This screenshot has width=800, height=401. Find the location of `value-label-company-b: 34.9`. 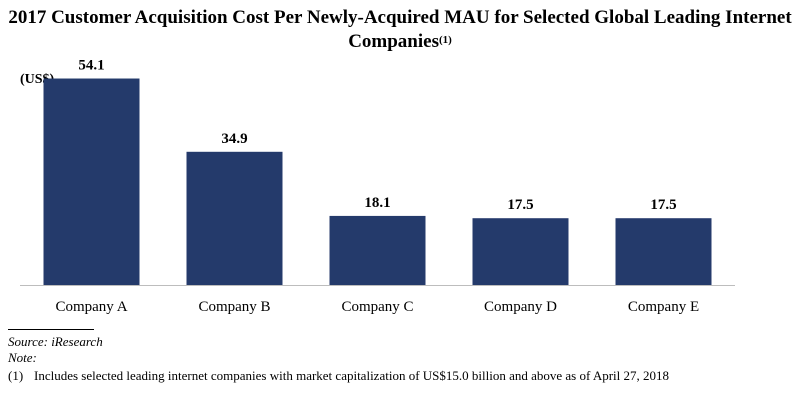

value-label-company-b: 34.9 is located at coordinates (234, 139).